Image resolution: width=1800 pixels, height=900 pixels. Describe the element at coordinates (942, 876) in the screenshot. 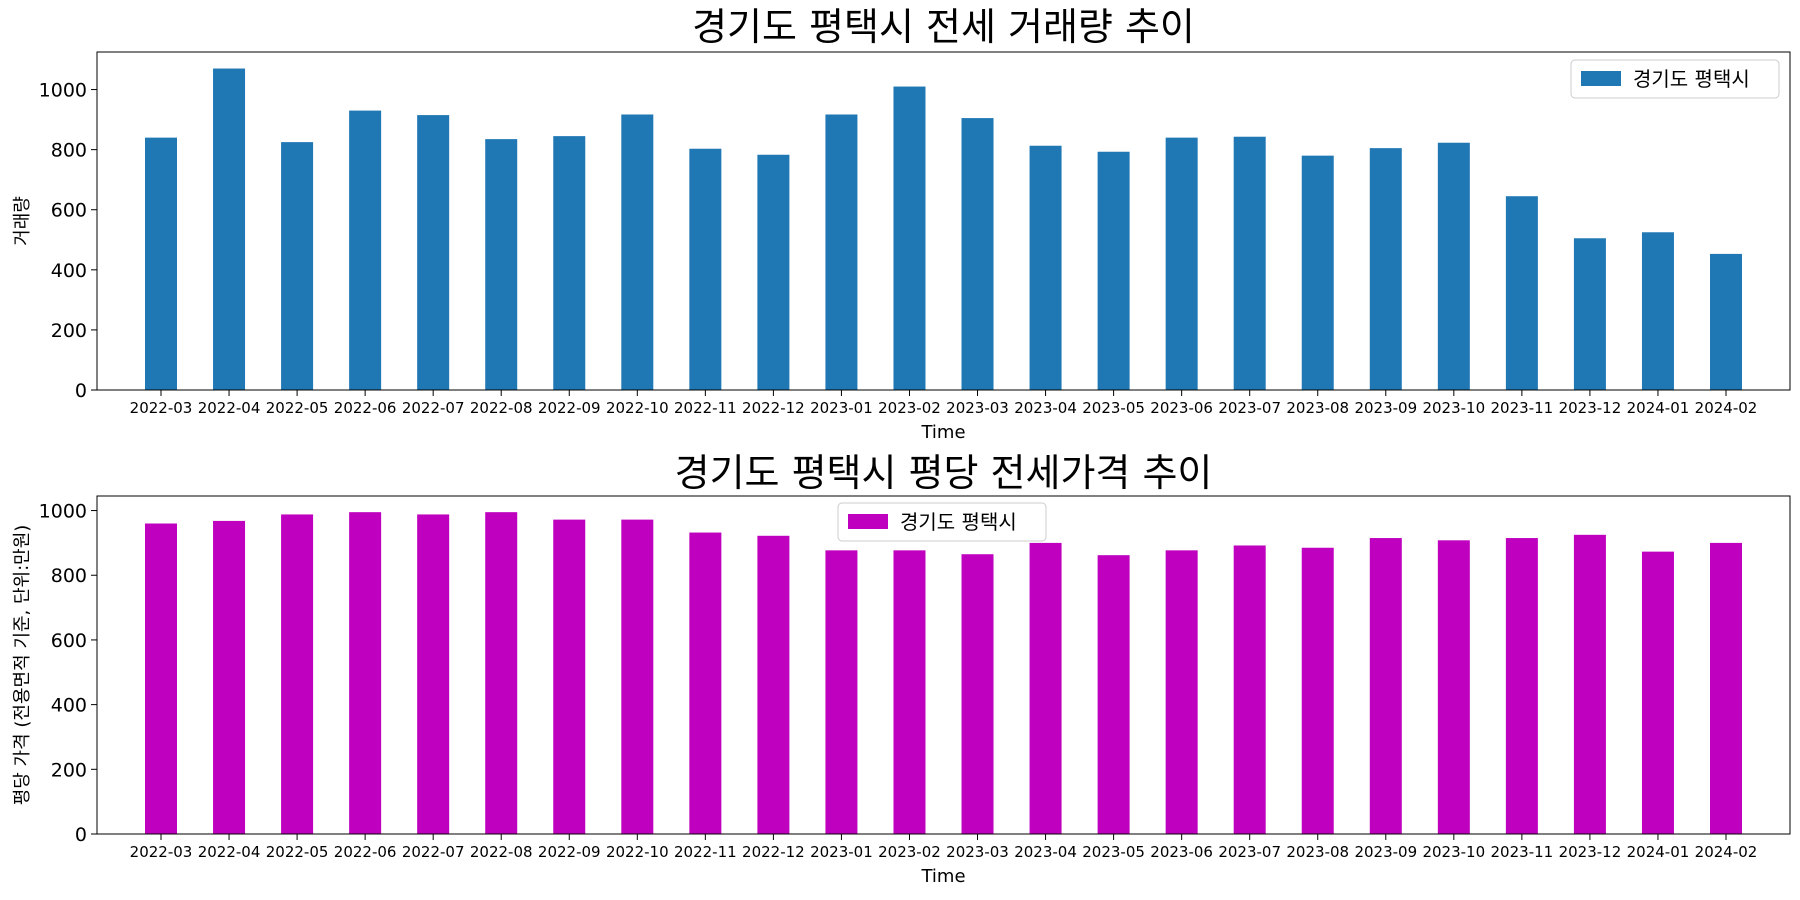

I see `x-axis-label: Time` at that location.